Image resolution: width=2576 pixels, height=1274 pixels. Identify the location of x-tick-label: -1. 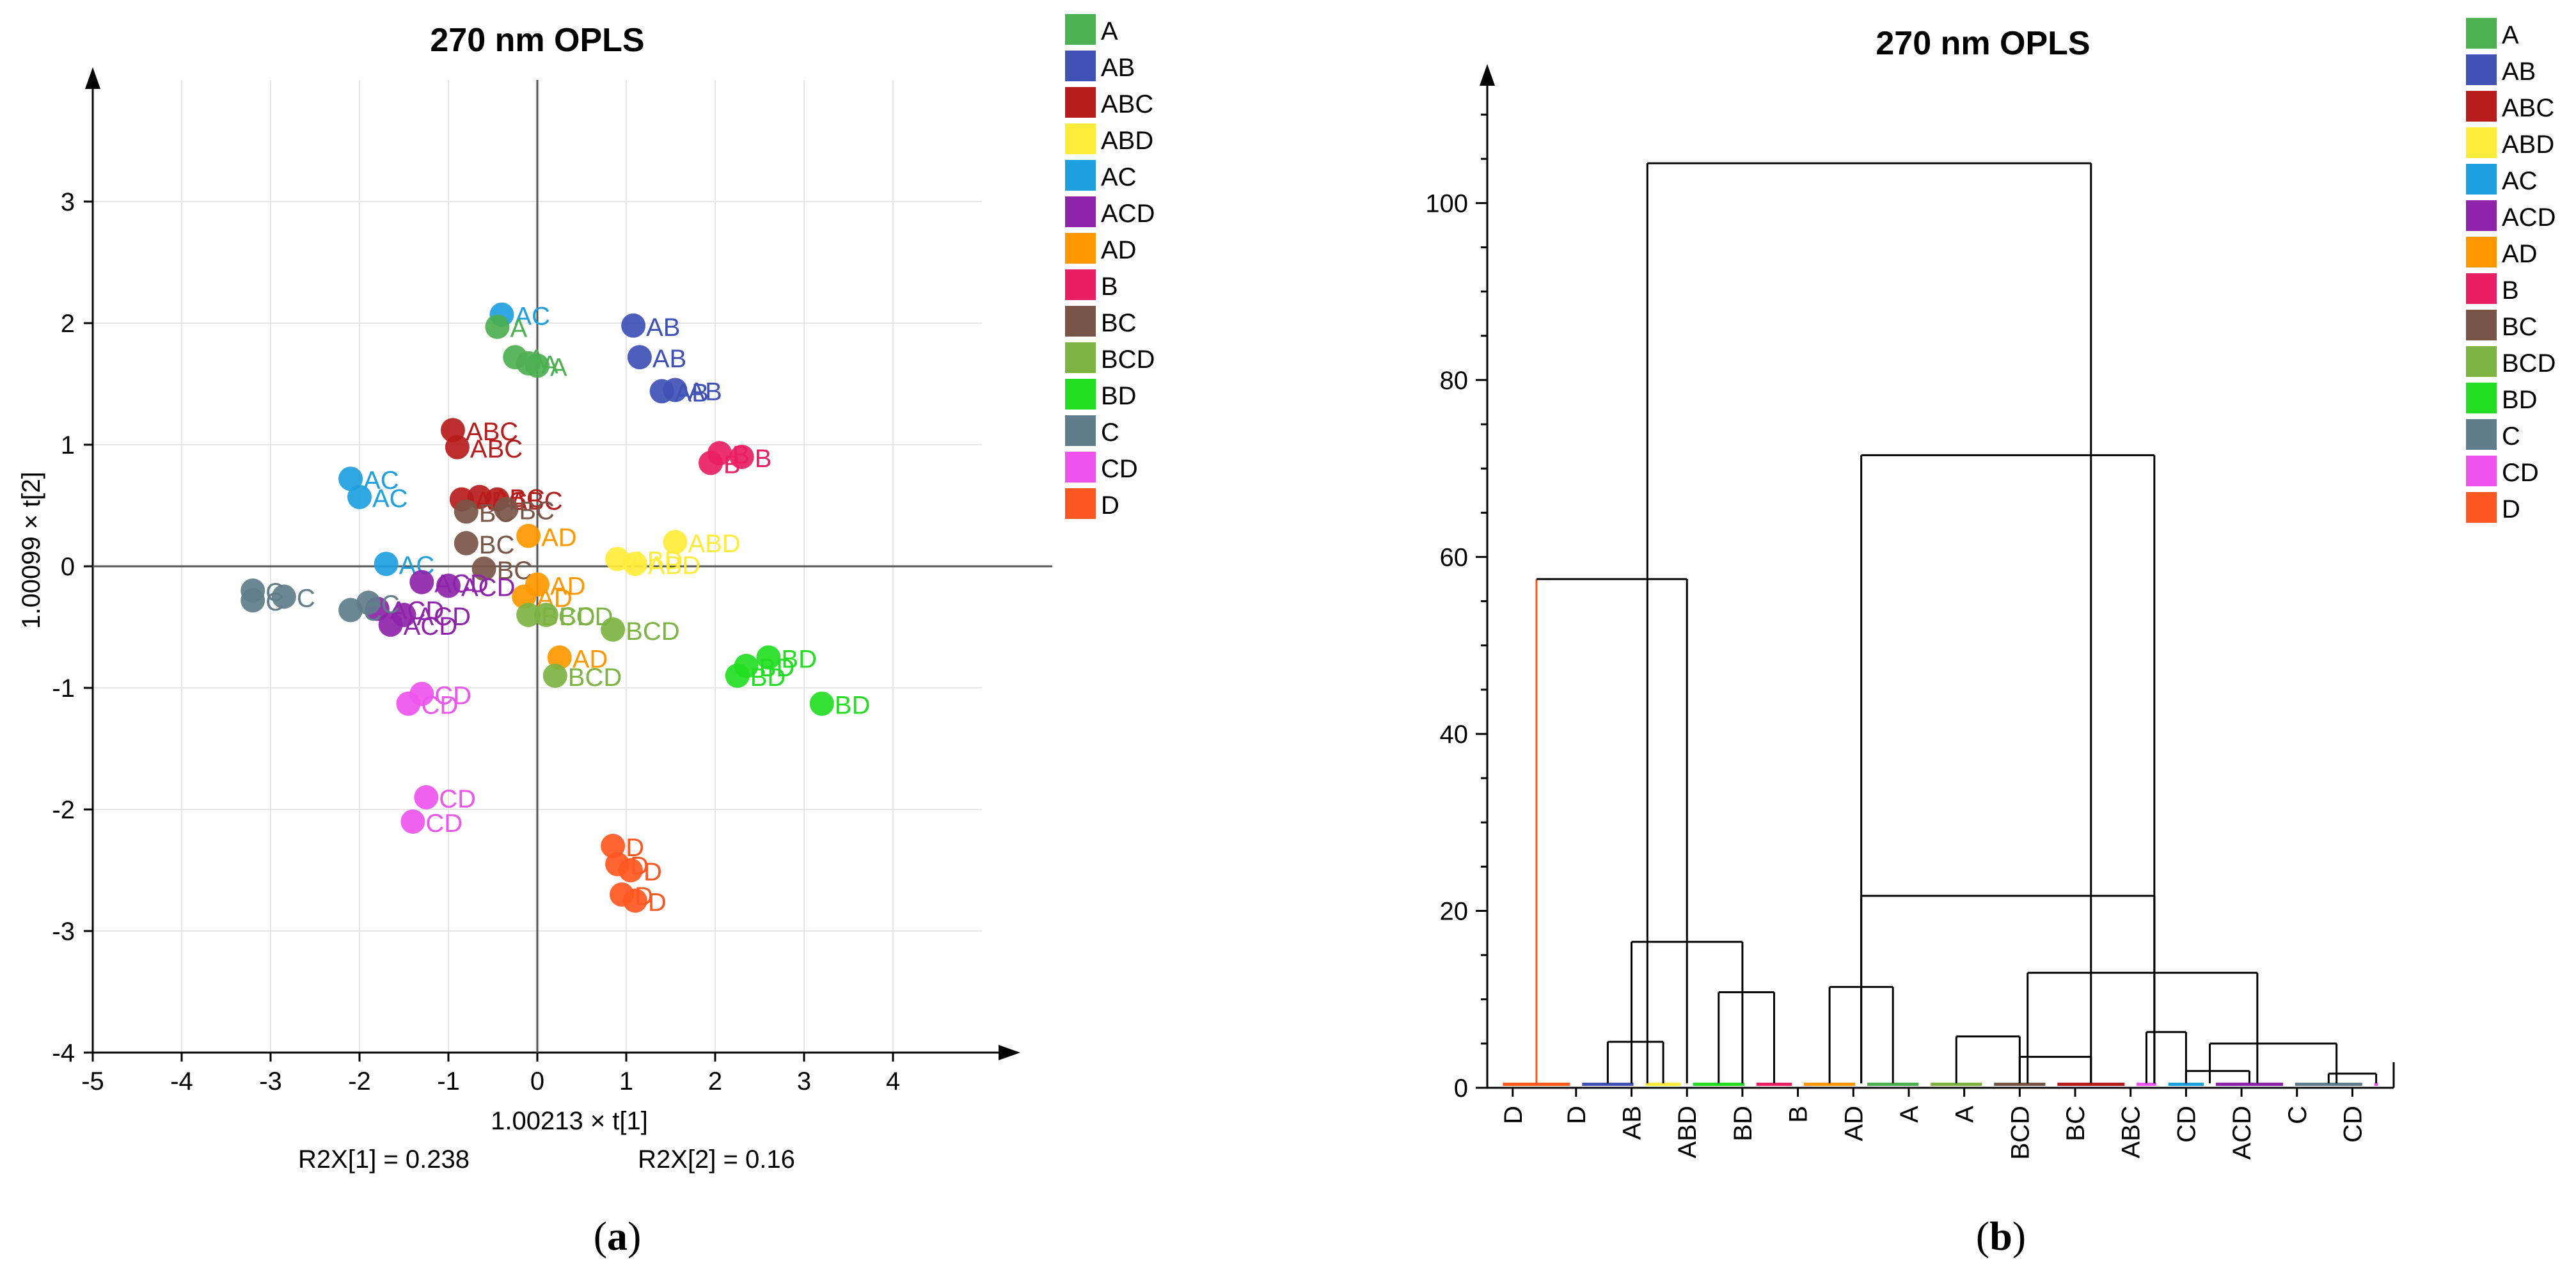
(449, 1081).